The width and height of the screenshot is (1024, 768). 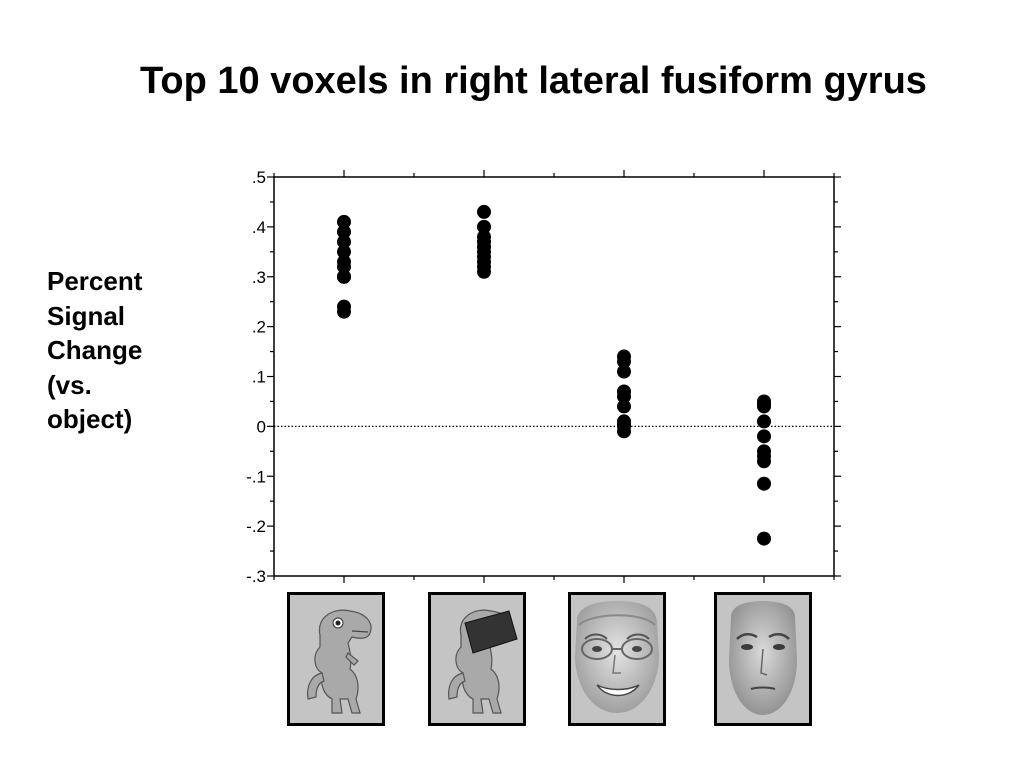 I want to click on face-glasses-icon, so click(x=617, y=657).